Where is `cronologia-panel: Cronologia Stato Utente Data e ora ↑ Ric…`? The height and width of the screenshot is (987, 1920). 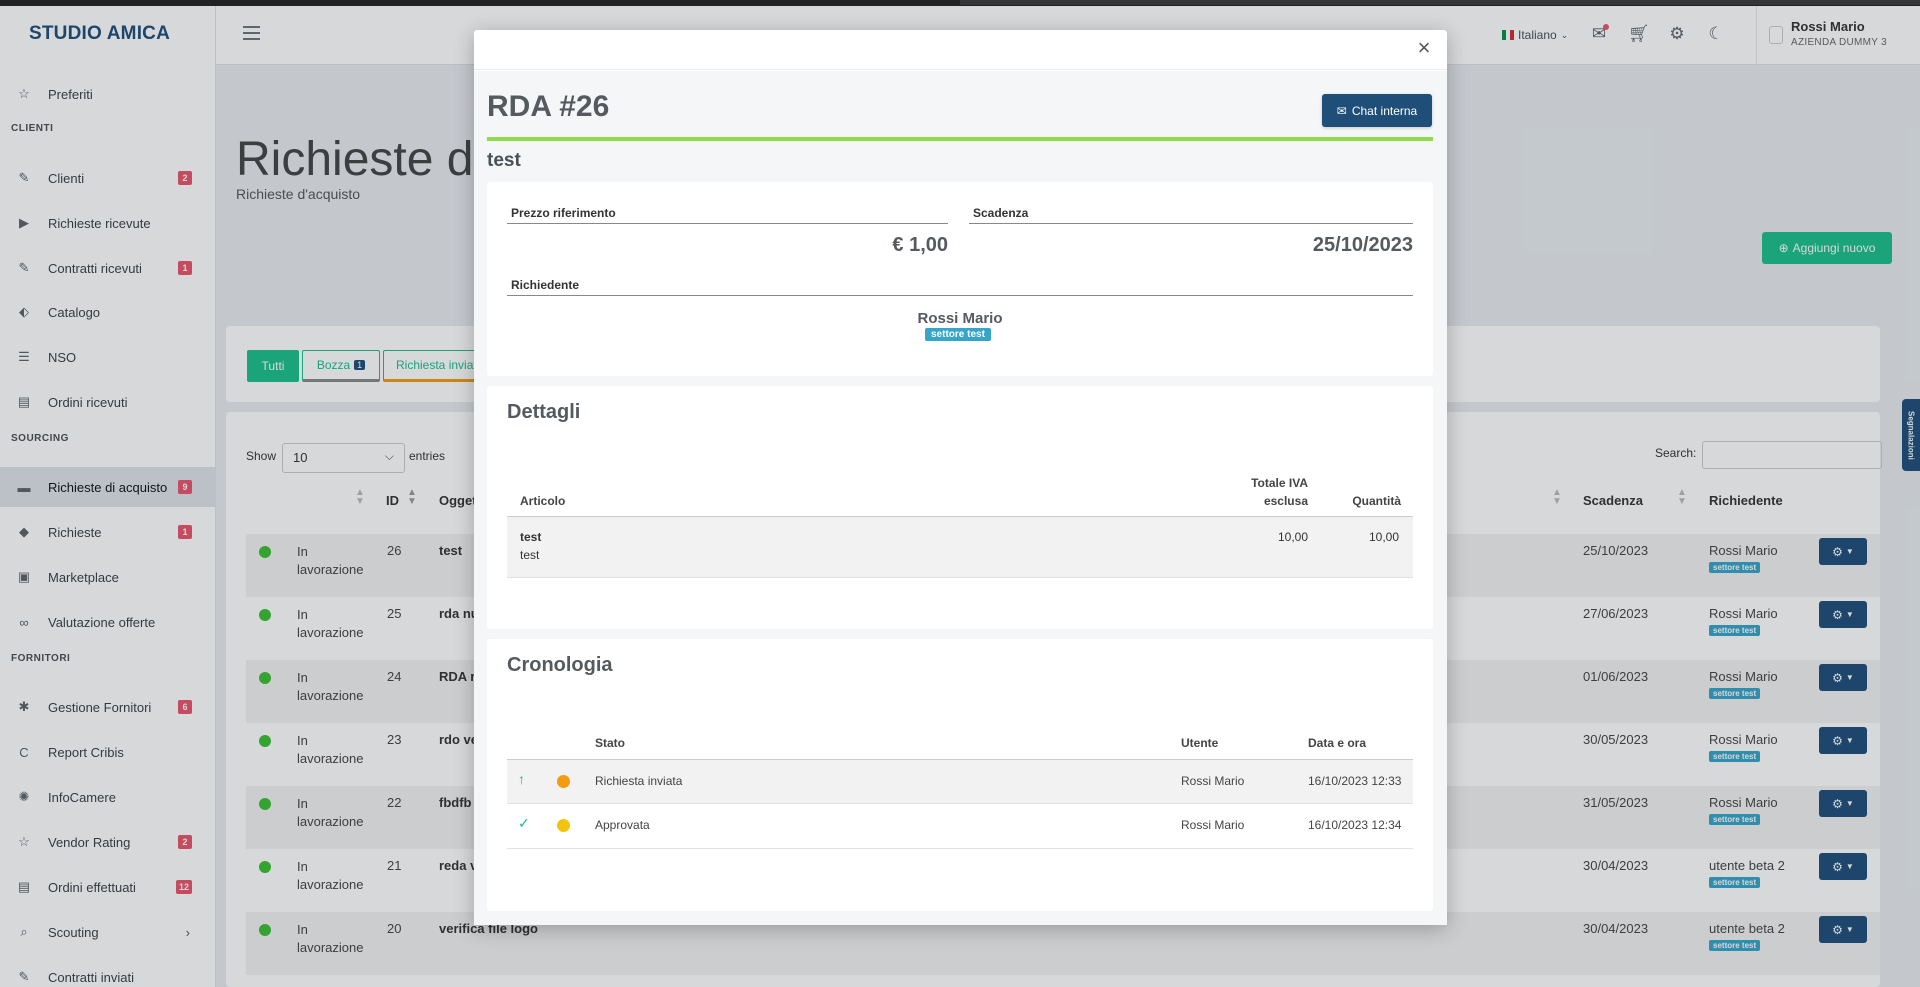 cronologia-panel: Cronologia Stato Utente Data e ora ↑ Ric… is located at coordinates (960, 775).